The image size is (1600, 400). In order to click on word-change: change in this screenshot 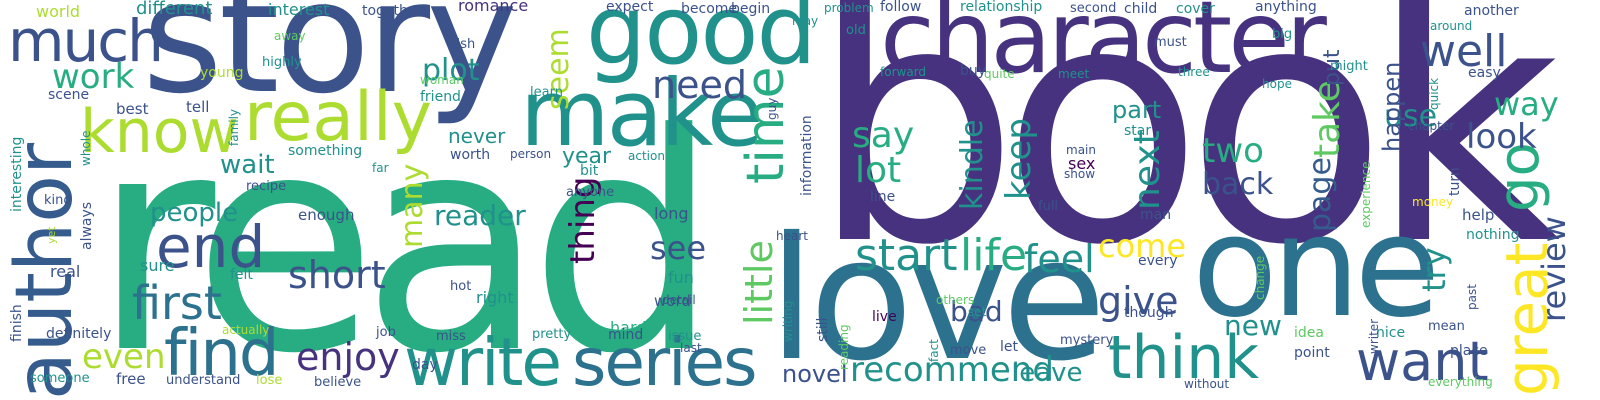, I will do `click(1260, 277)`.